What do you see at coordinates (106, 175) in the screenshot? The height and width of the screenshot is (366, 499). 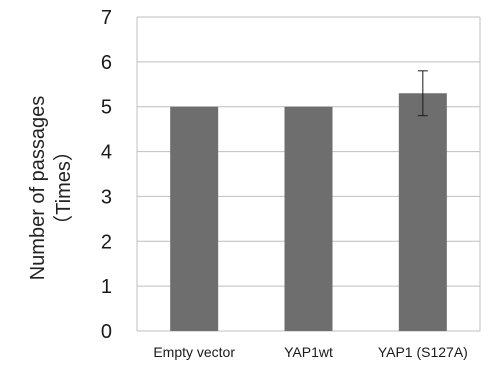 I see `y-tick-labels: 0 1 2 3 4 5 6 7` at bounding box center [106, 175].